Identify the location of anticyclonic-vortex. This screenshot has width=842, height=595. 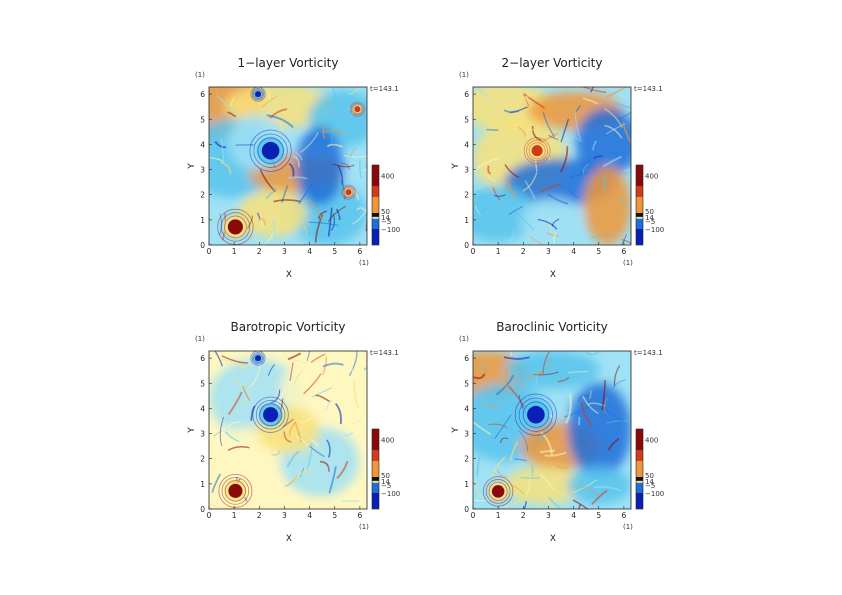
(498, 491).